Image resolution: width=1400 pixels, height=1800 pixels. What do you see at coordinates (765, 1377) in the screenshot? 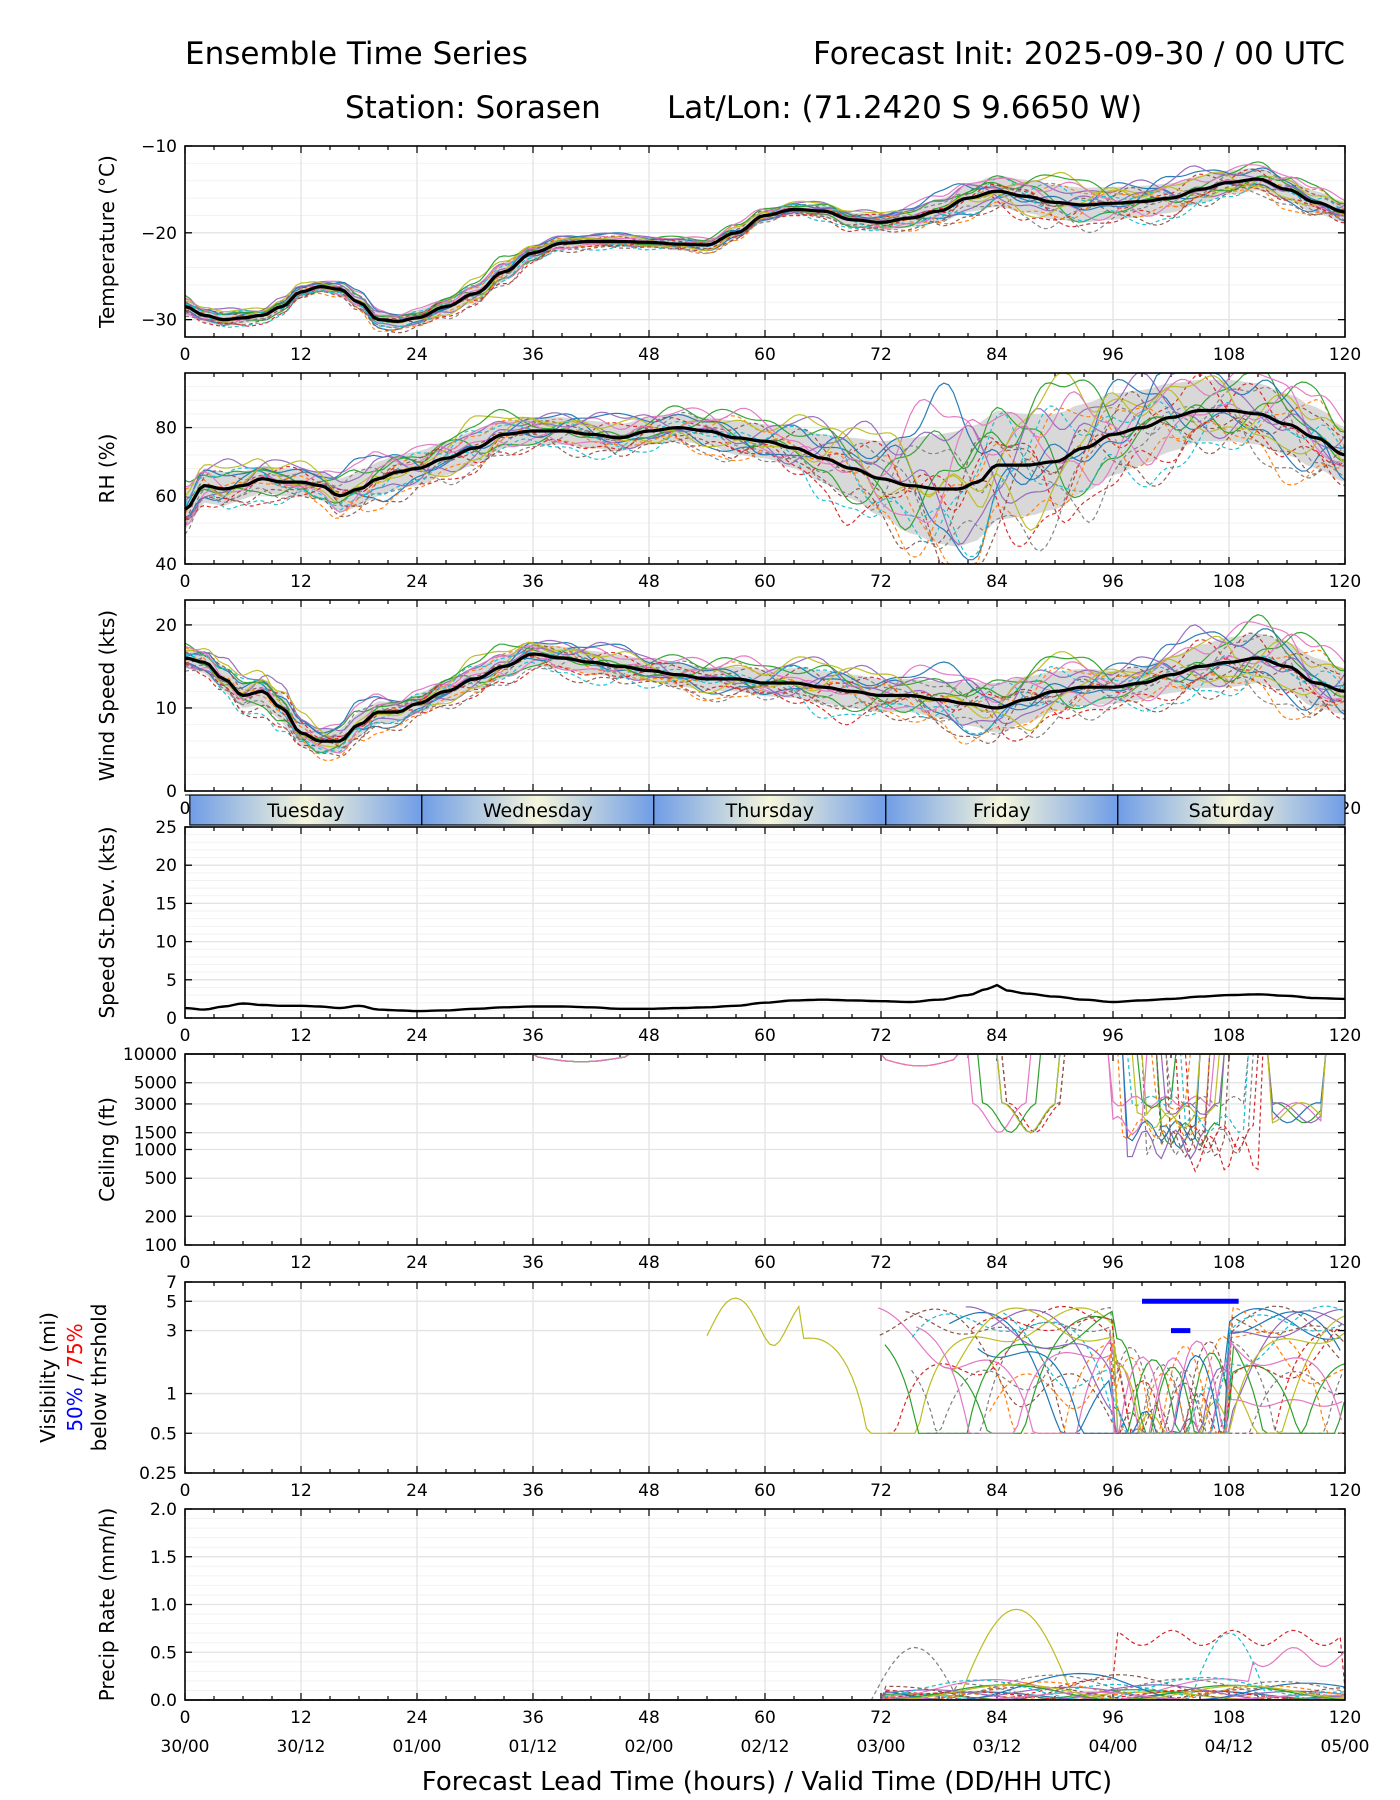
I see `visibility-frame` at bounding box center [765, 1377].